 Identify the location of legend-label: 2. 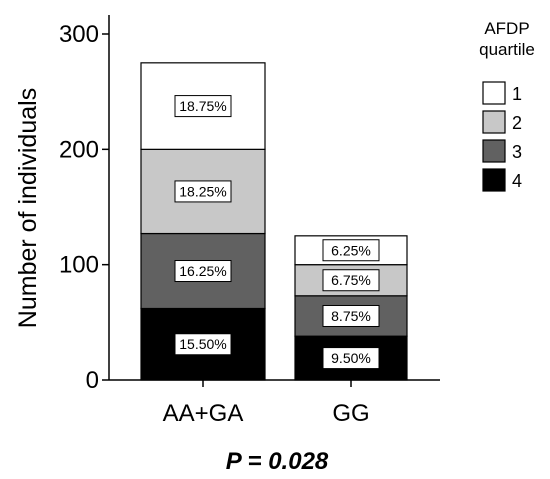
(517, 123).